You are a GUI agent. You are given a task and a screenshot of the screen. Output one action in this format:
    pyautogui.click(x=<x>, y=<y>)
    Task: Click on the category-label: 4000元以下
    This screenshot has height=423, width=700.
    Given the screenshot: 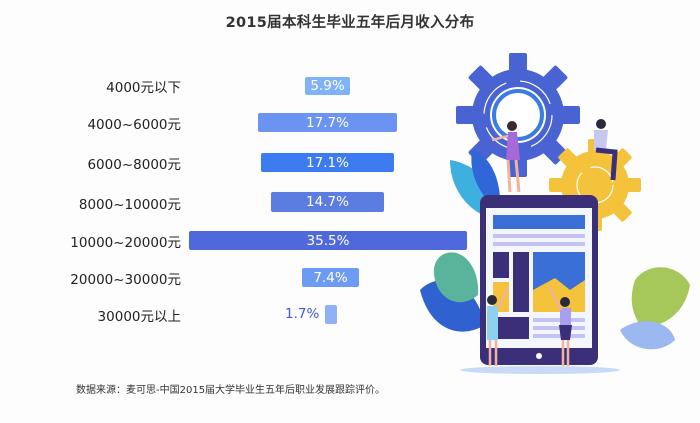 What is the action you would take?
    pyautogui.click(x=143, y=88)
    